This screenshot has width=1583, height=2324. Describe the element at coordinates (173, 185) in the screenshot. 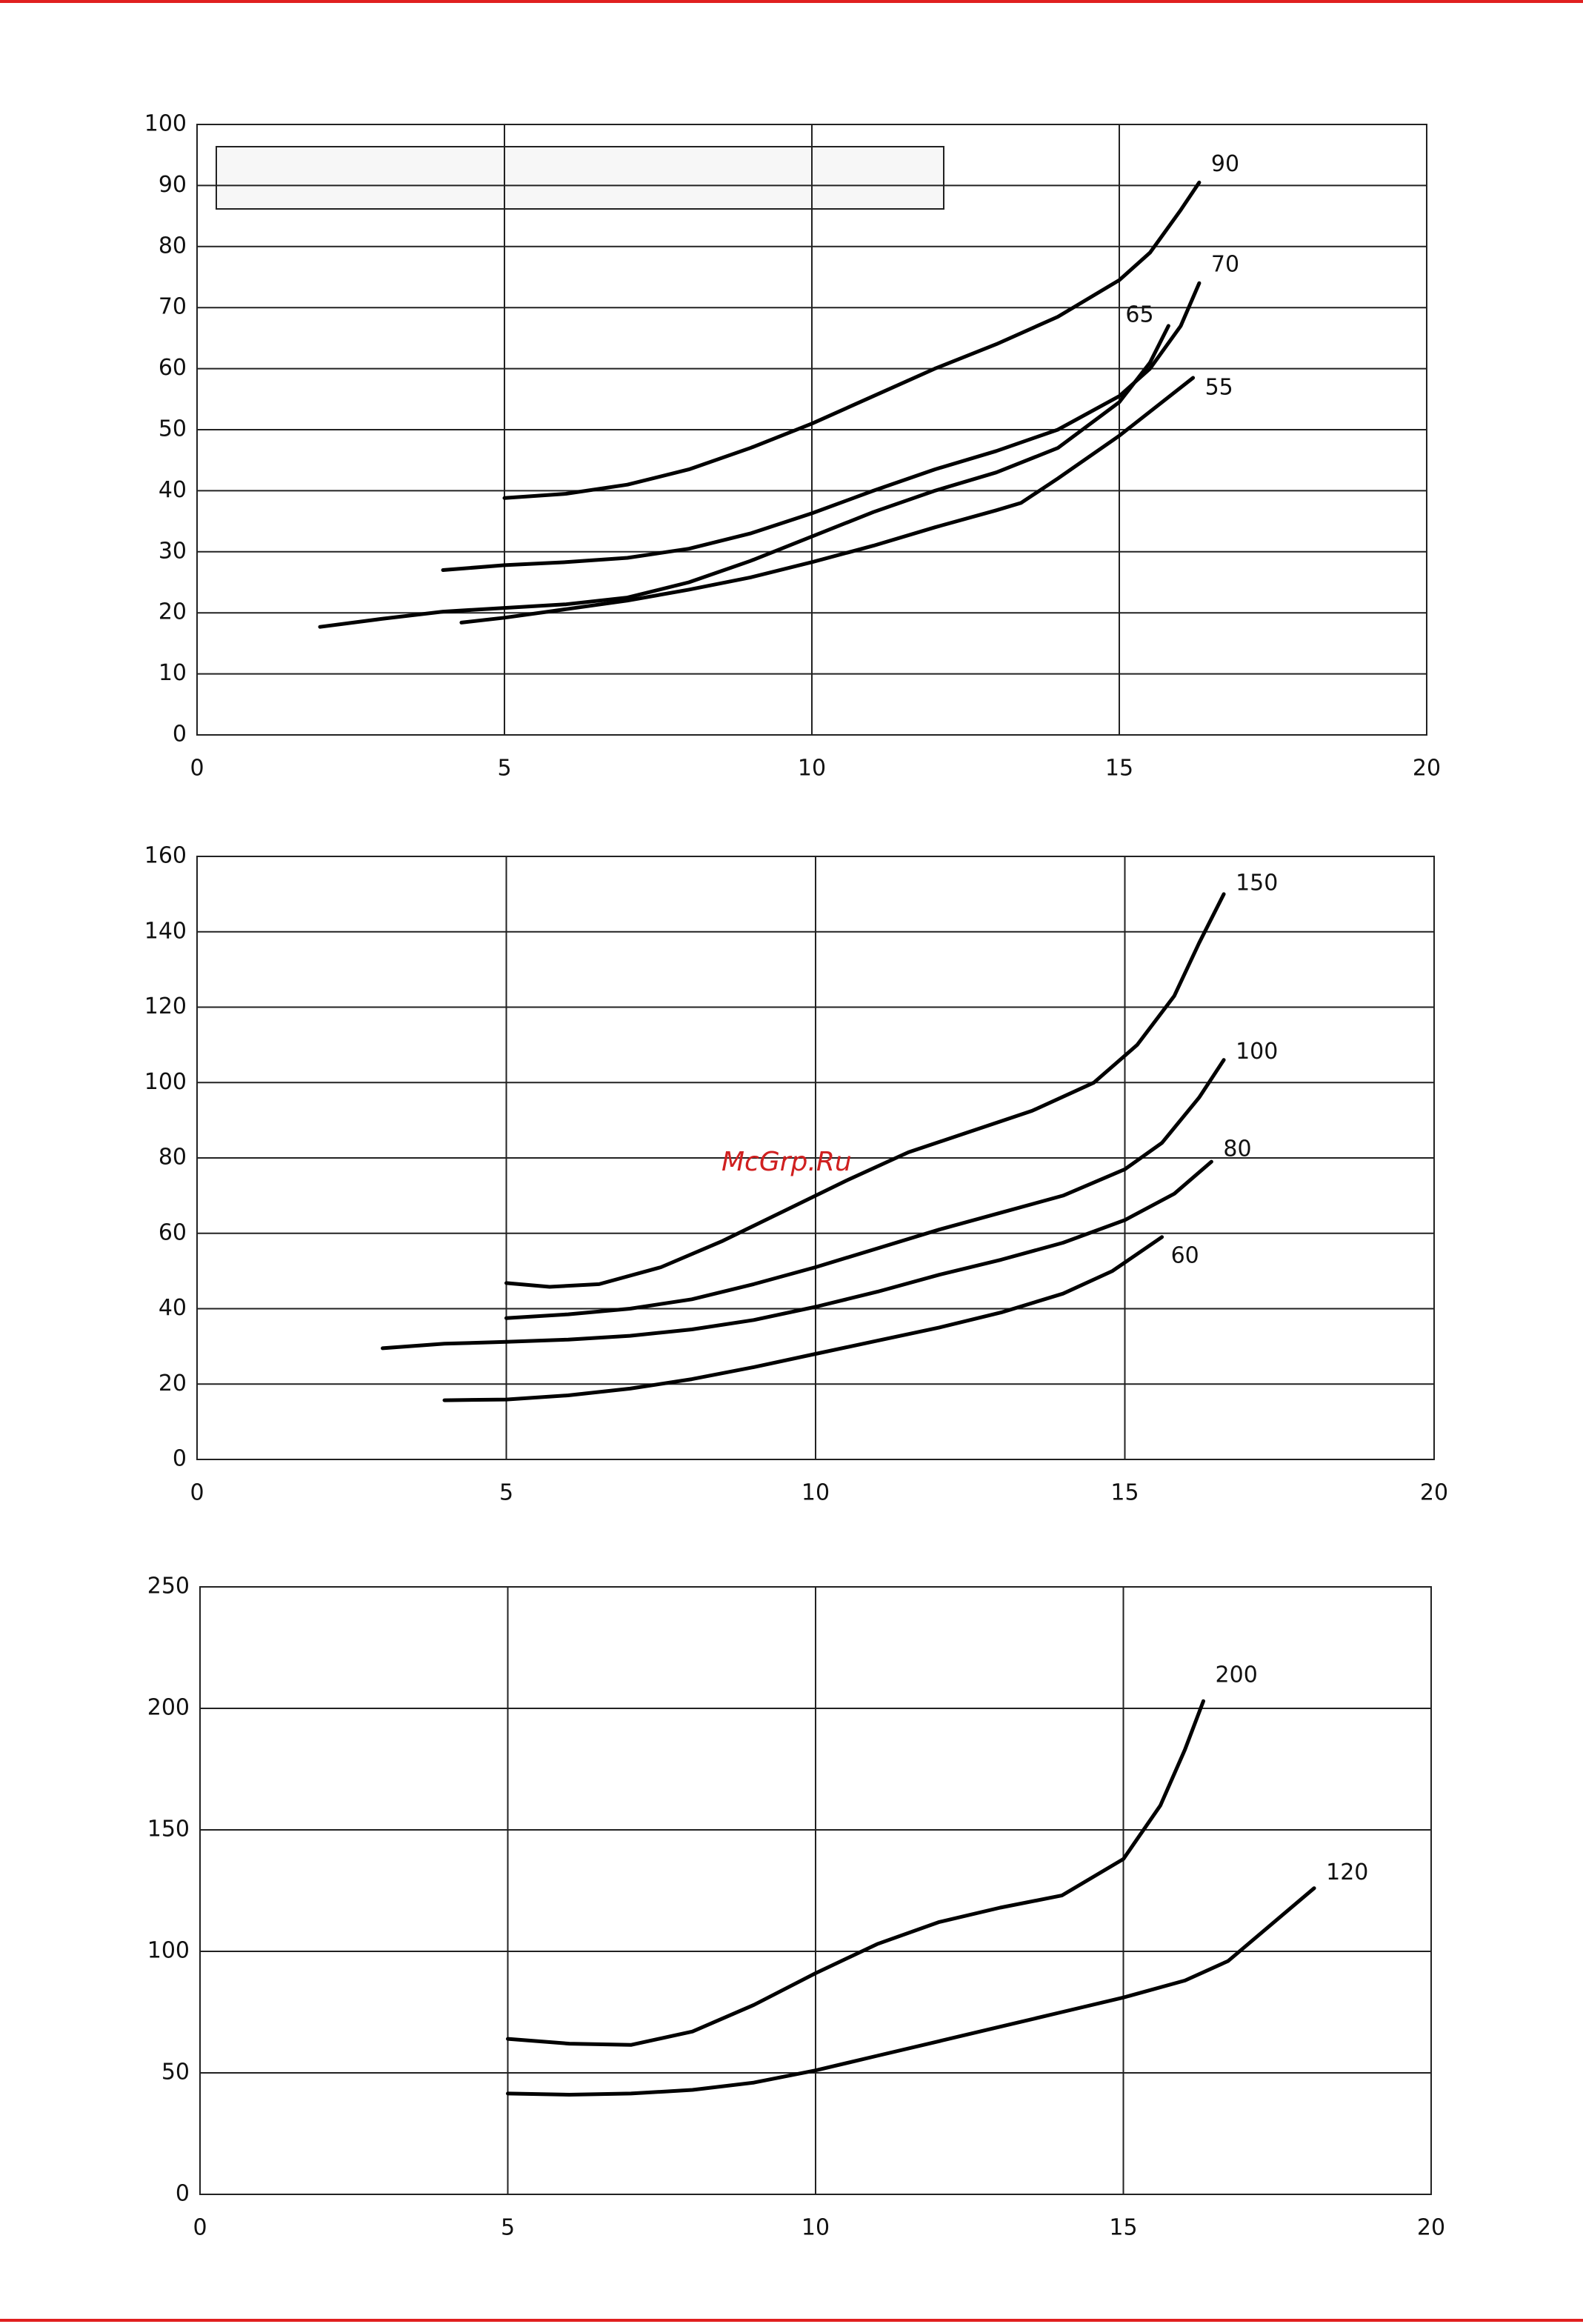

I see `y-tick-label: 90` at that location.